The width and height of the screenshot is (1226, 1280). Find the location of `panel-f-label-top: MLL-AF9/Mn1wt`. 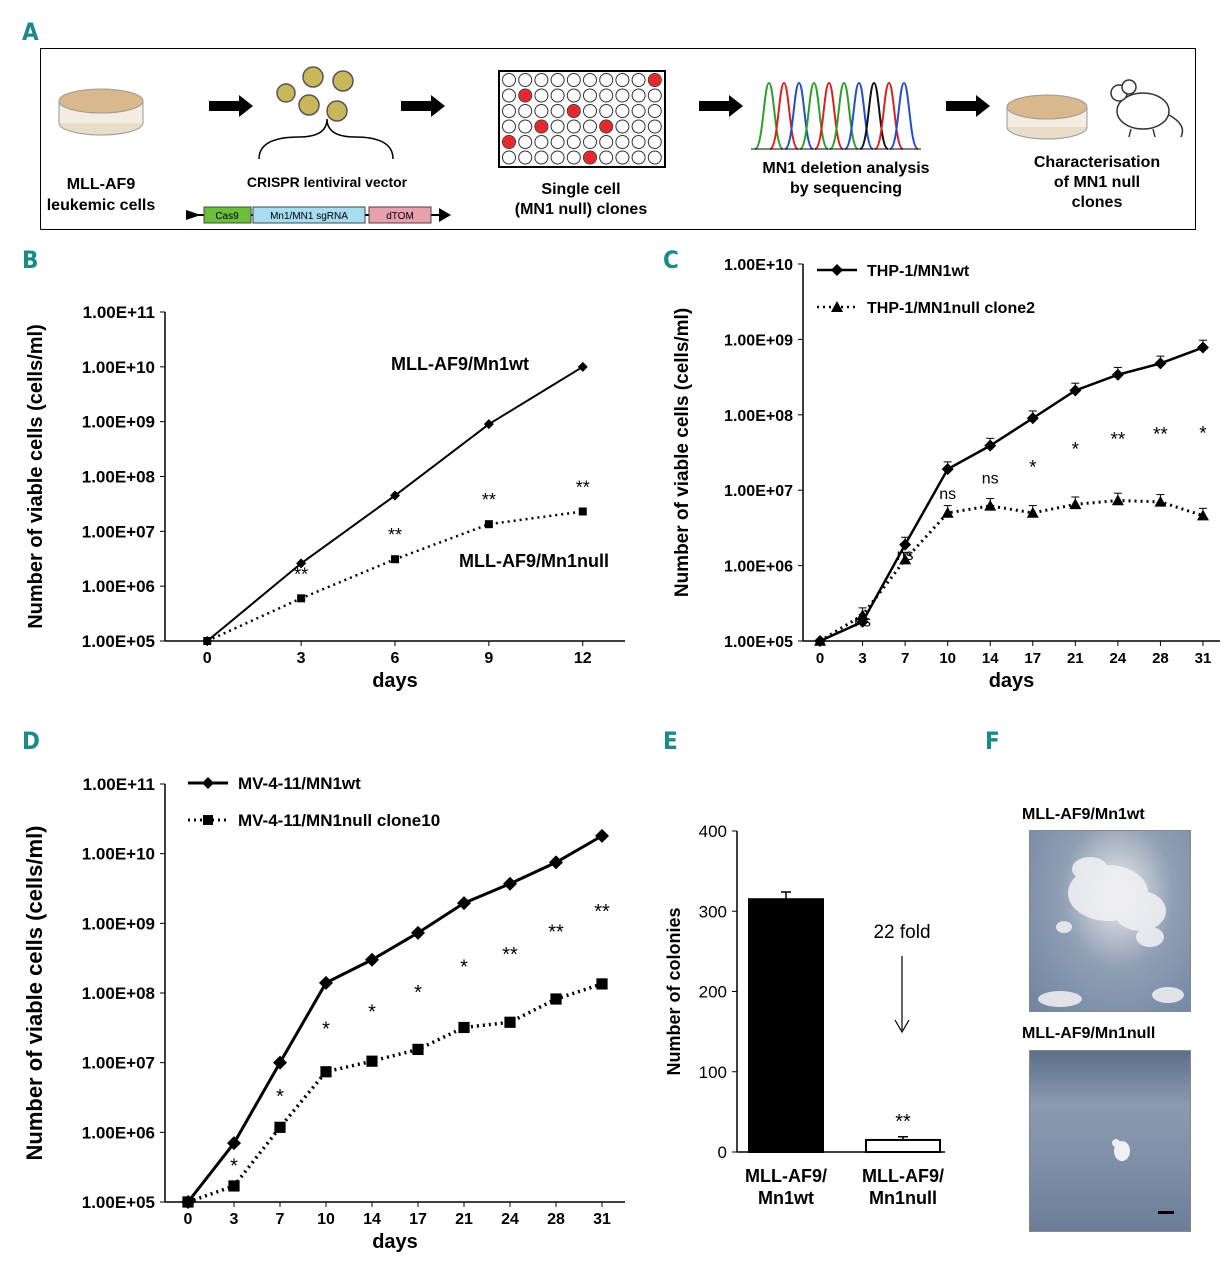

panel-f-label-top: MLL-AF9/Mn1wt is located at coordinates (1083, 814).